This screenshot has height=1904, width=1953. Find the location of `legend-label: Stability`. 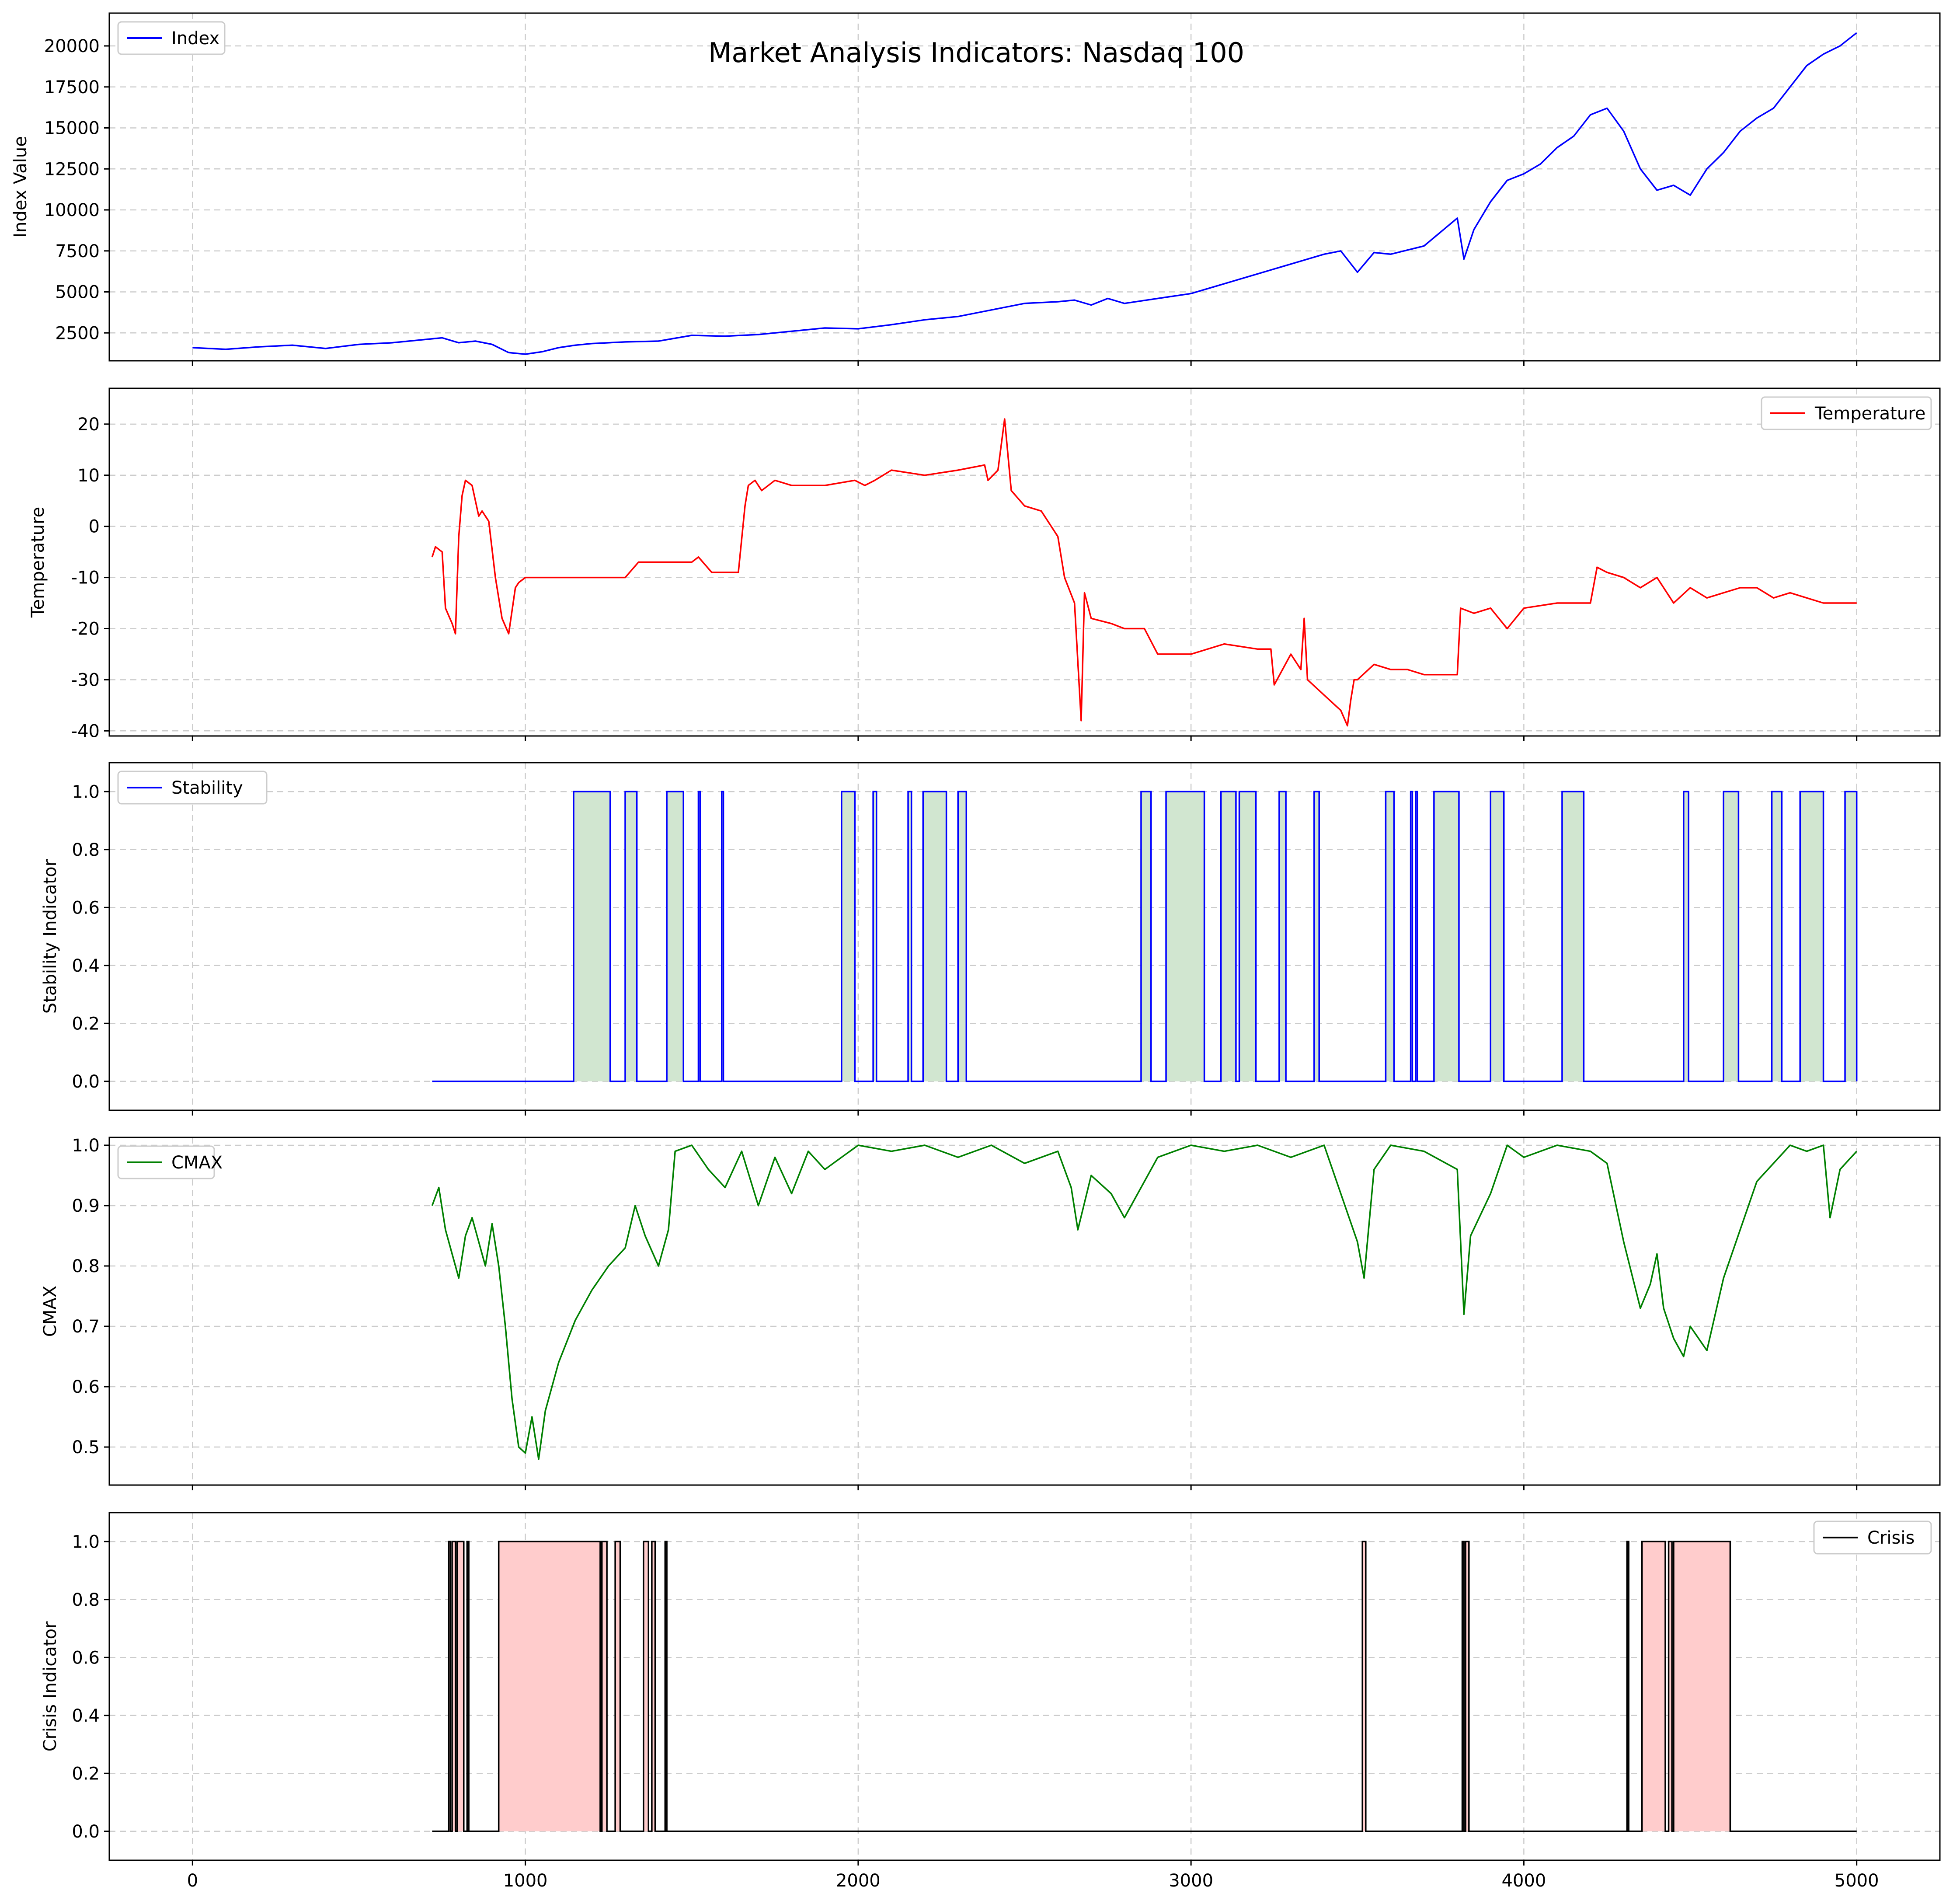

legend-label: Stability is located at coordinates (207, 788).